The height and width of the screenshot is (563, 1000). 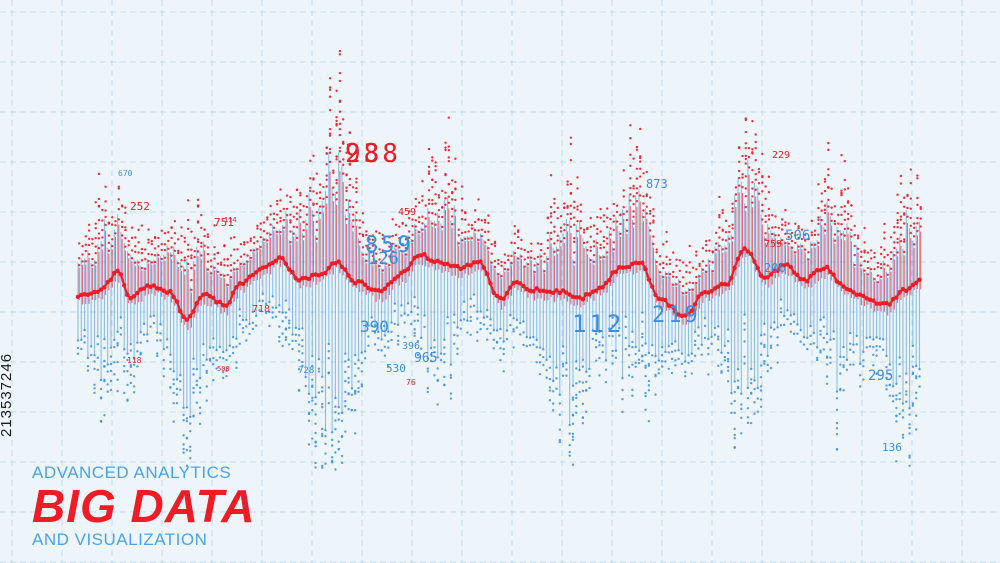 What do you see at coordinates (892, 447) in the screenshot?
I see `number-label: 136` at bounding box center [892, 447].